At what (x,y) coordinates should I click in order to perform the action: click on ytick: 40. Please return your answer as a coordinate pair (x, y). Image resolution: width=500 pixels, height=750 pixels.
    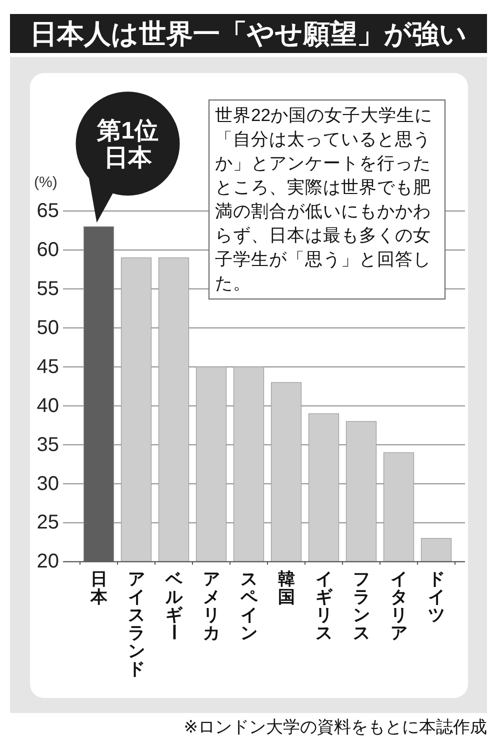
    Looking at the image, I should click on (47, 405).